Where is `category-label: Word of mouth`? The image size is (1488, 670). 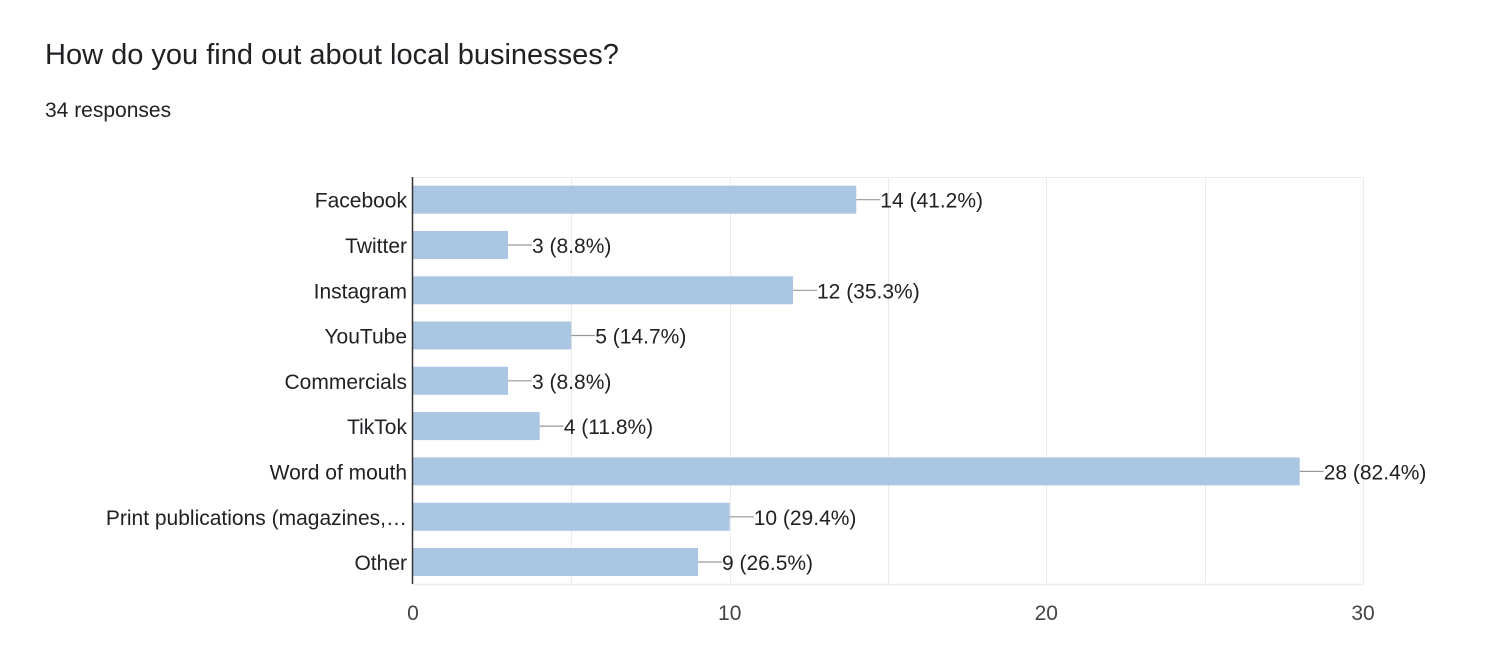
category-label: Word of mouth is located at coordinates (338, 472).